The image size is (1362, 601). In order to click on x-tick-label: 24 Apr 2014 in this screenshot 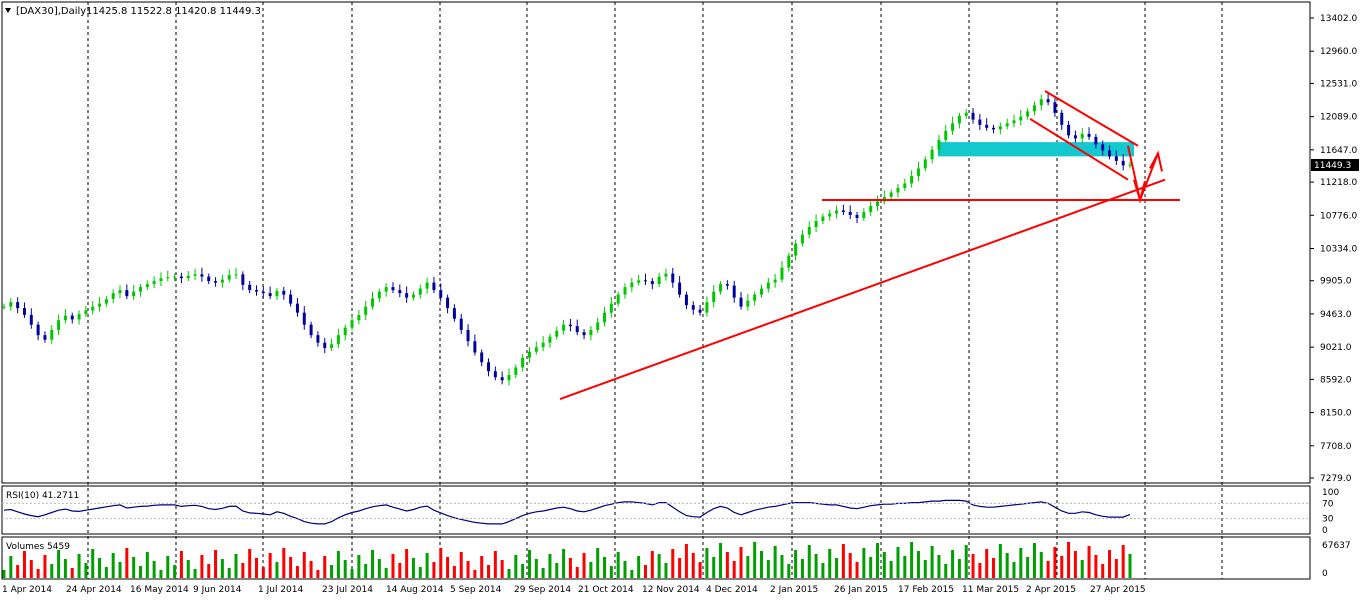, I will do `click(94, 590)`.